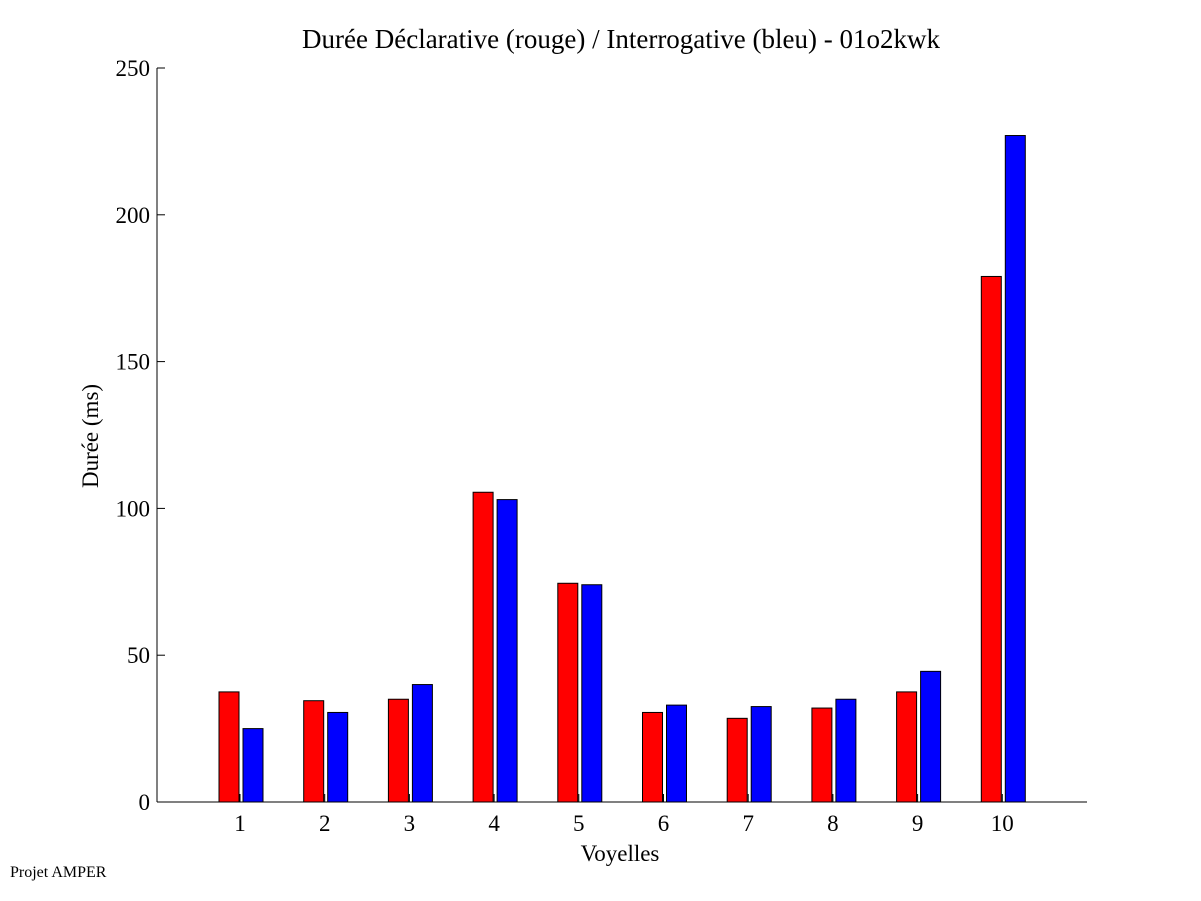  I want to click on y-tick-label: 200, so click(133, 215).